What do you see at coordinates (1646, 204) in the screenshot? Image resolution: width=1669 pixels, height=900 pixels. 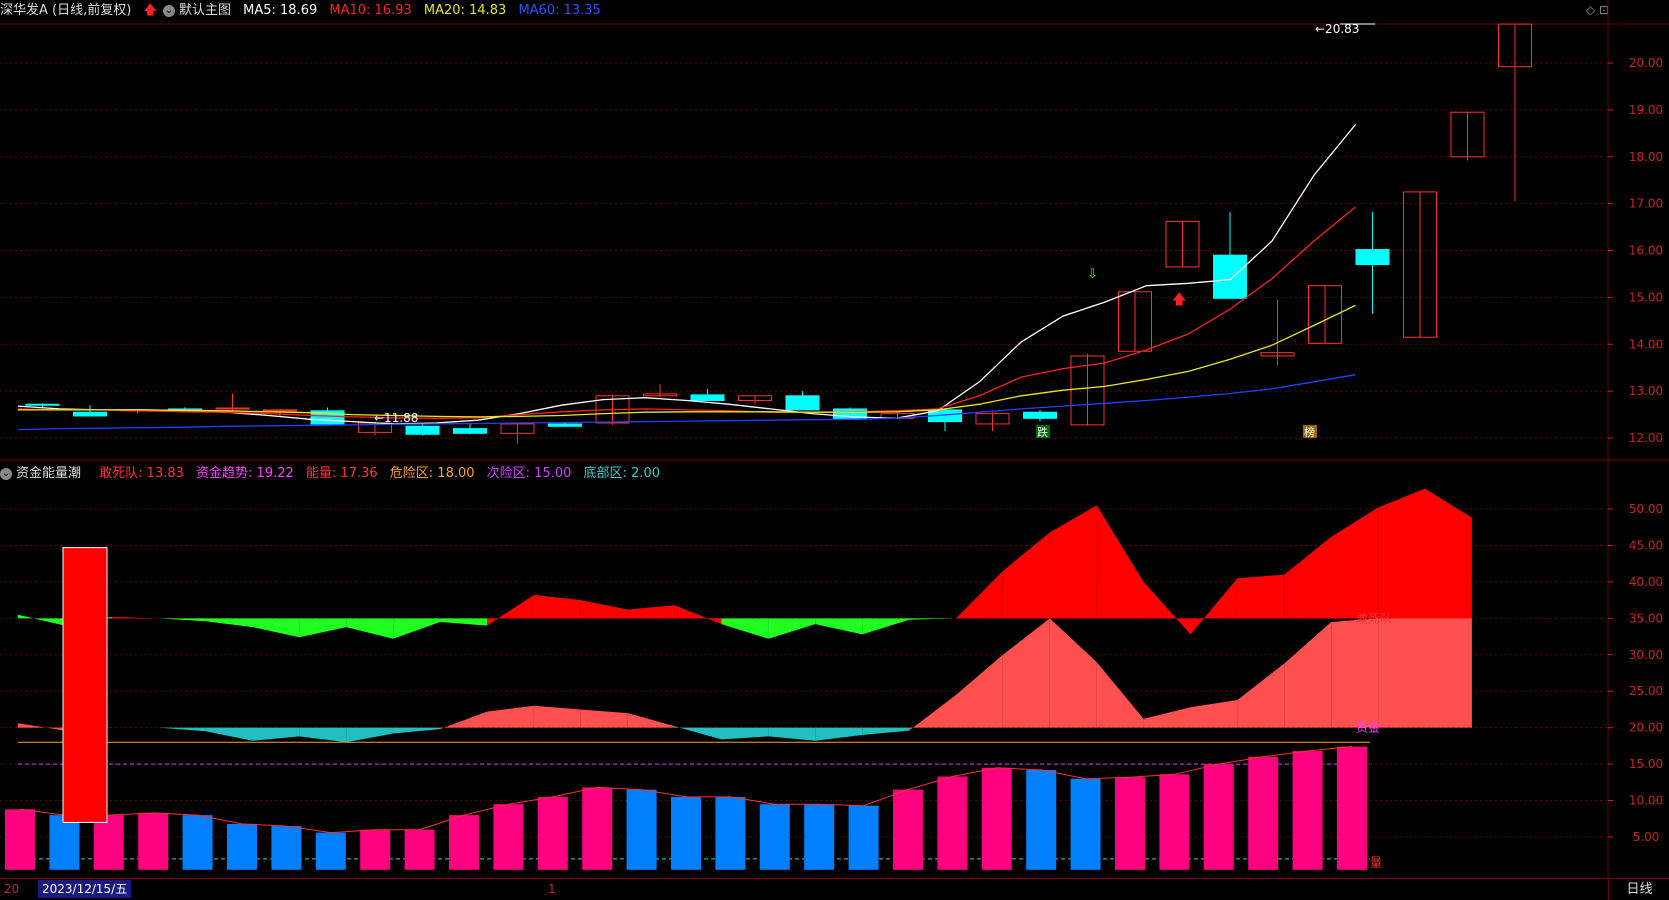 I see `price-tick-label: 17.00` at bounding box center [1646, 204].